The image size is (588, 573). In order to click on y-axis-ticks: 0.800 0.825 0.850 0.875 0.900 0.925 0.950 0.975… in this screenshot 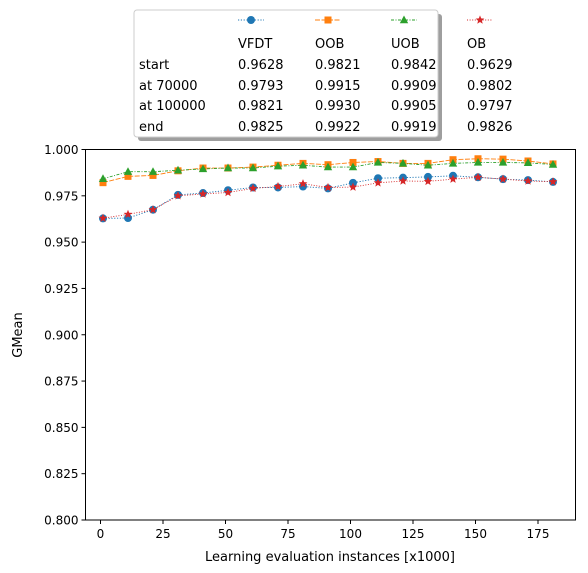, I will do `click(65, 335)`.